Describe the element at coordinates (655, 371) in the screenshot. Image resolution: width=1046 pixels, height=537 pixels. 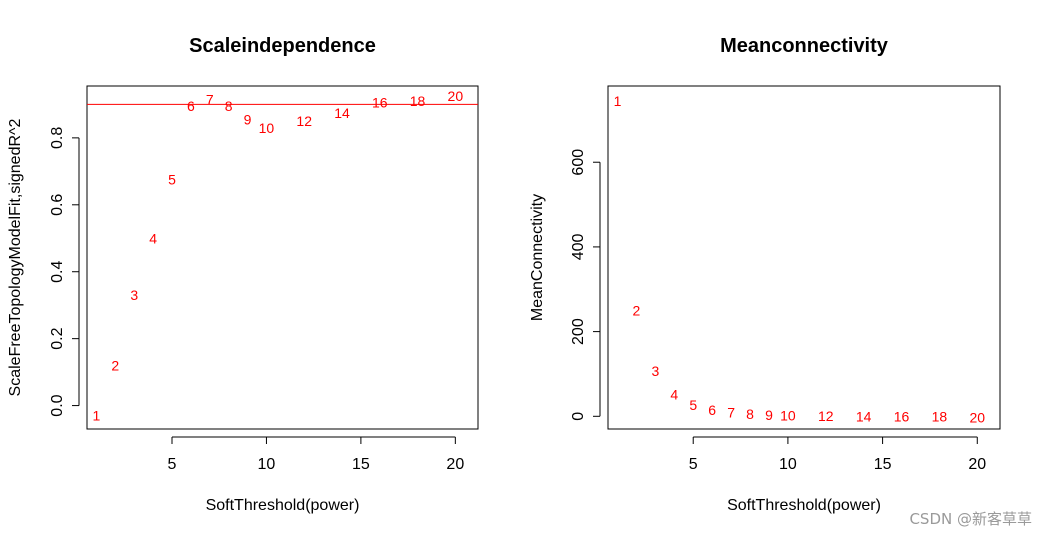
I see `panel-2-point-3: 3` at that location.